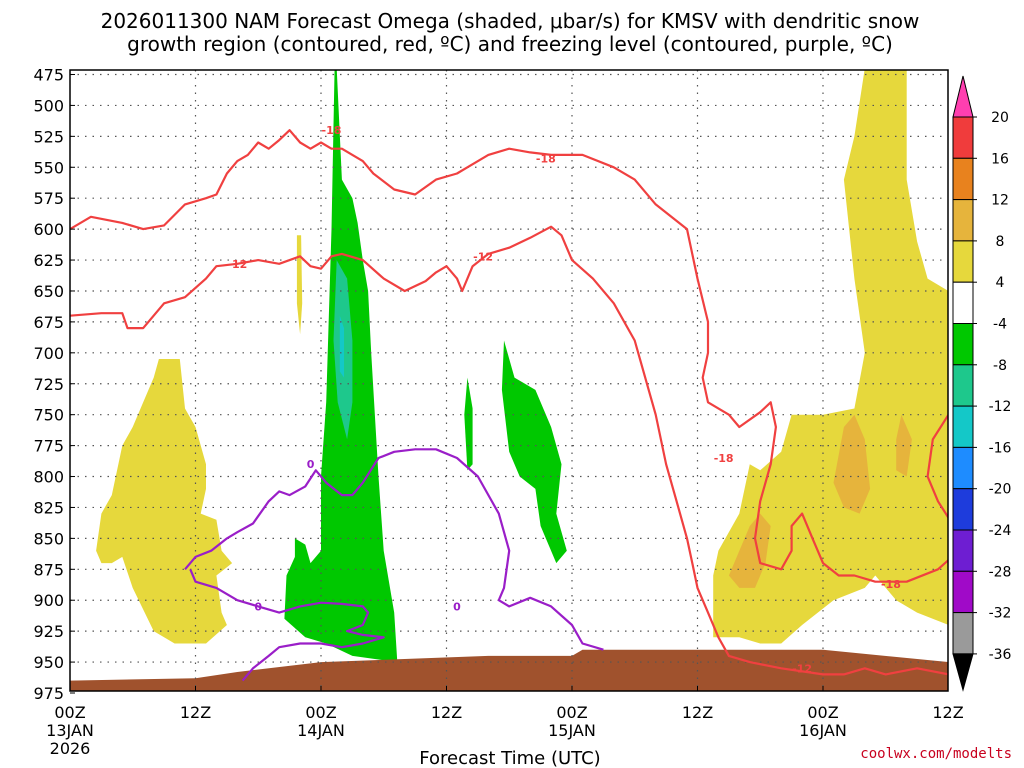  I want to click on y-tick-label: 650, so click(48, 291).